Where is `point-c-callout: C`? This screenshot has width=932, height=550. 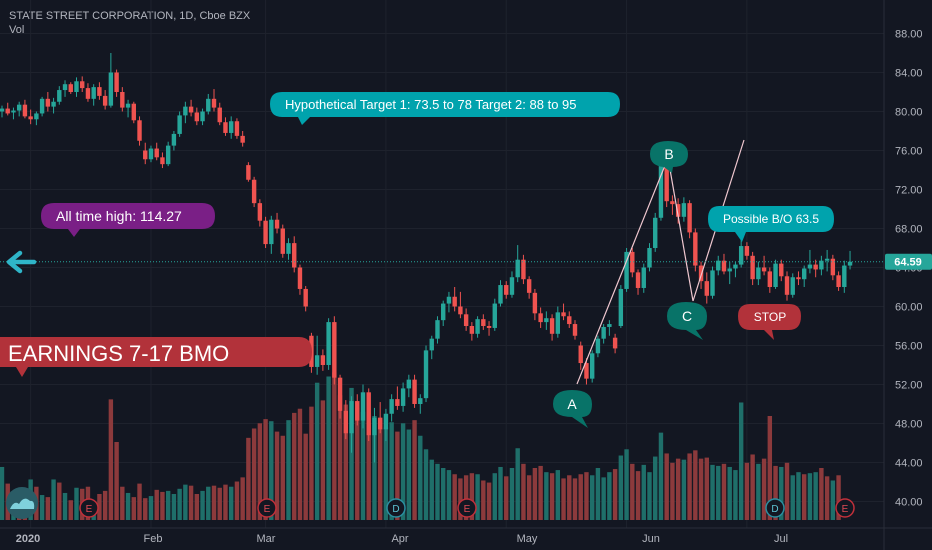 point-c-callout: C is located at coordinates (687, 321).